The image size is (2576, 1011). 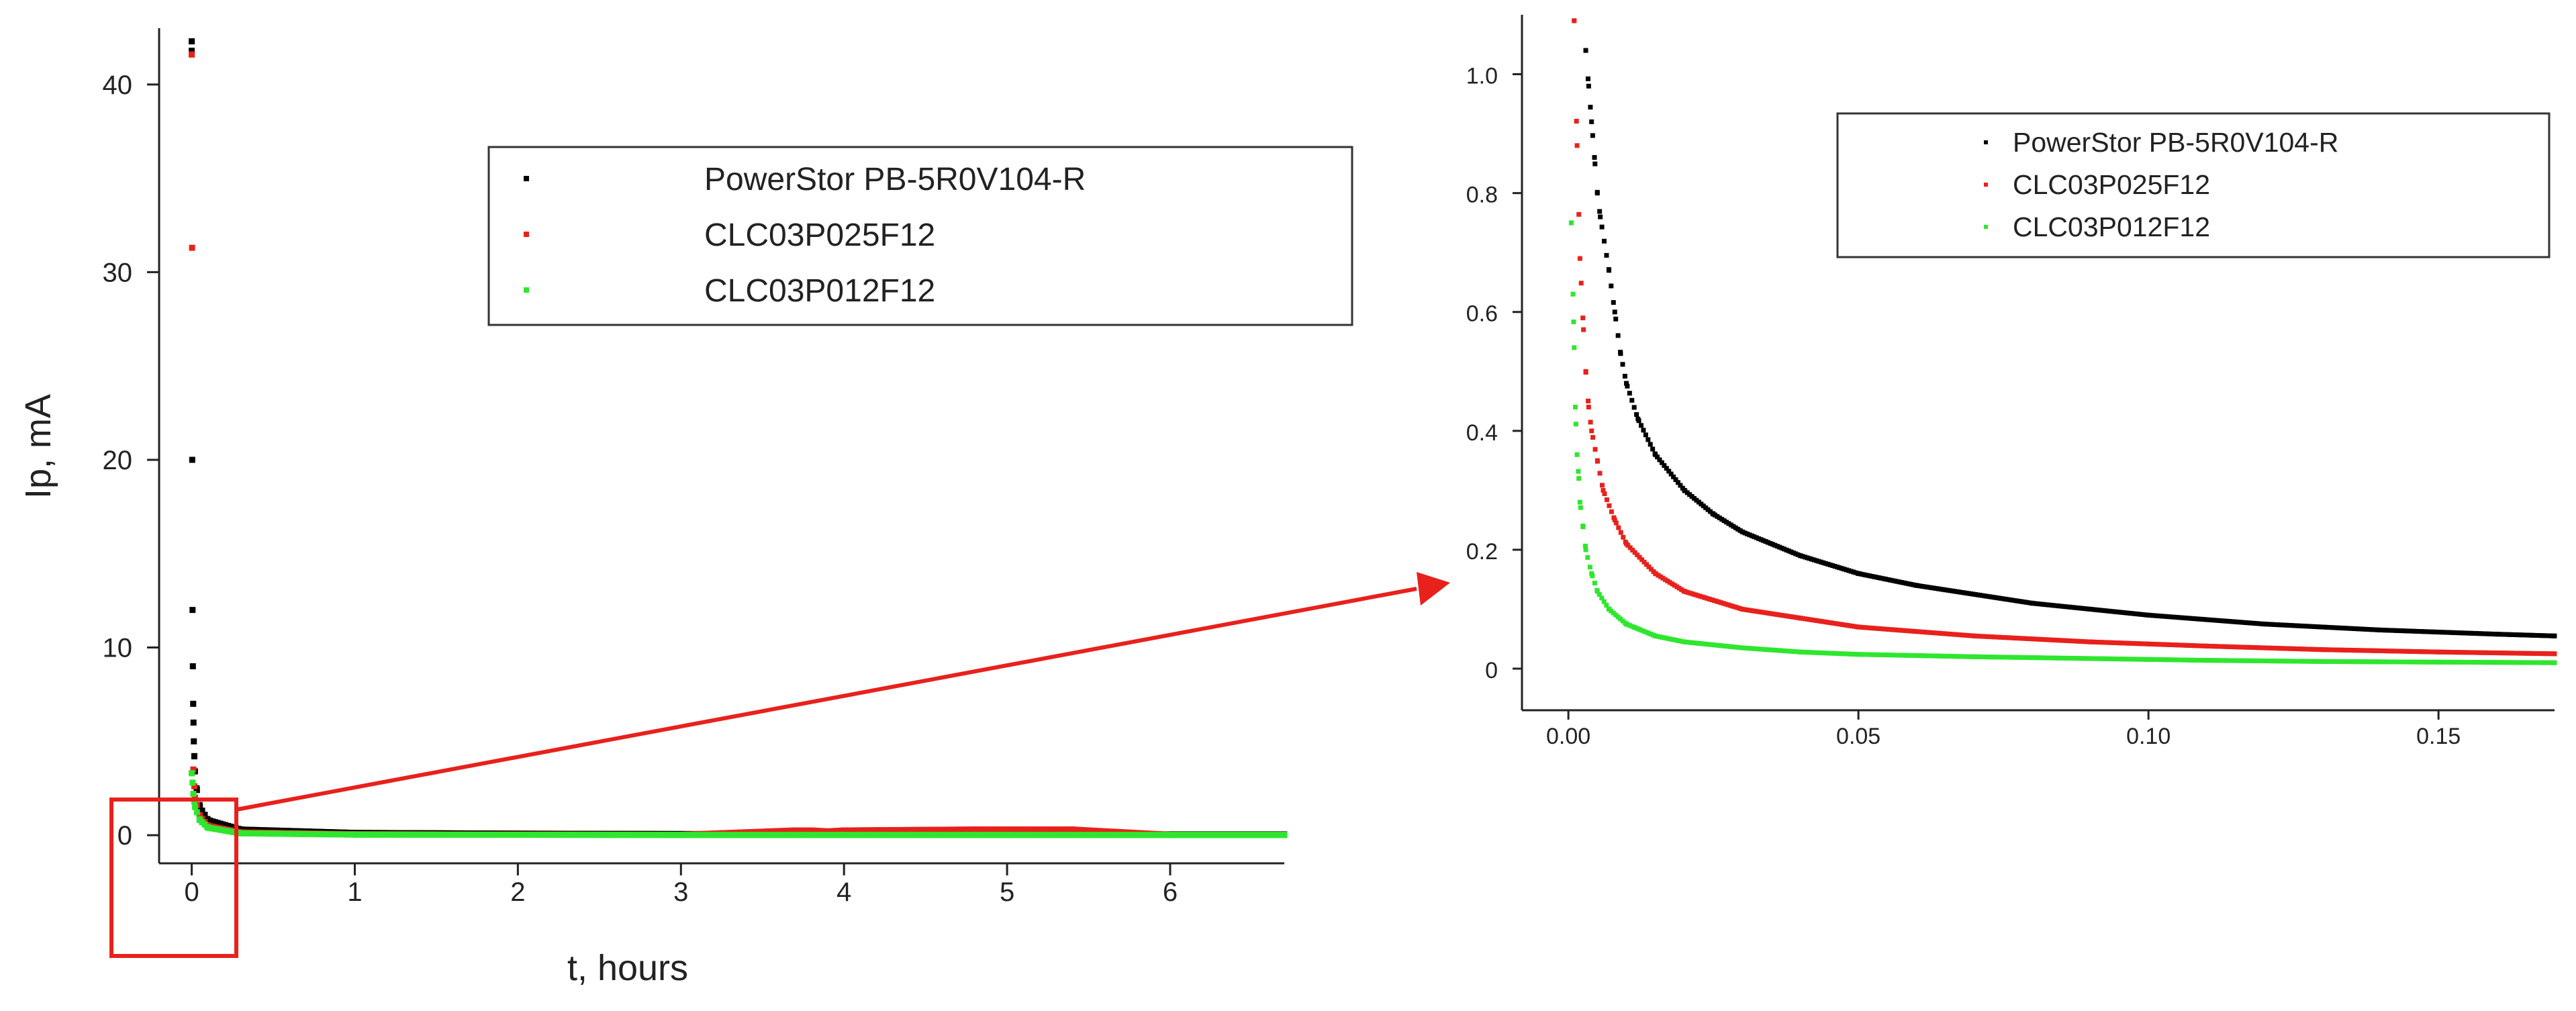 What do you see at coordinates (819, 235) in the screenshot?
I see `left-legend-label-clc03p025f12: CLC03P025F12` at bounding box center [819, 235].